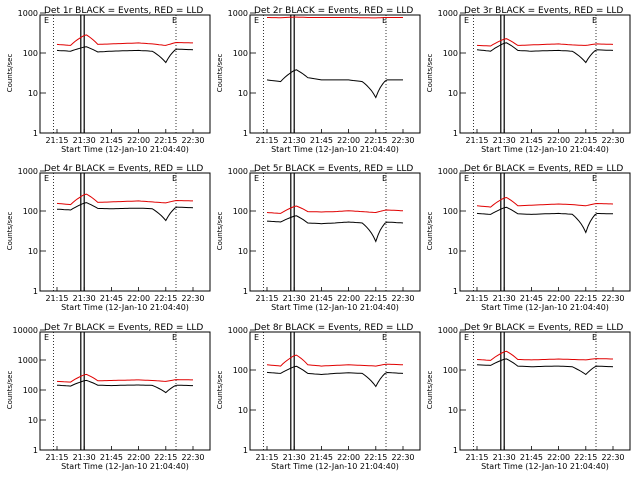 The image size is (640, 480). What do you see at coordinates (333, 11) in the screenshot?
I see `panel-title: Det 2r BLACK = Events, RED = LLD` at bounding box center [333, 11].